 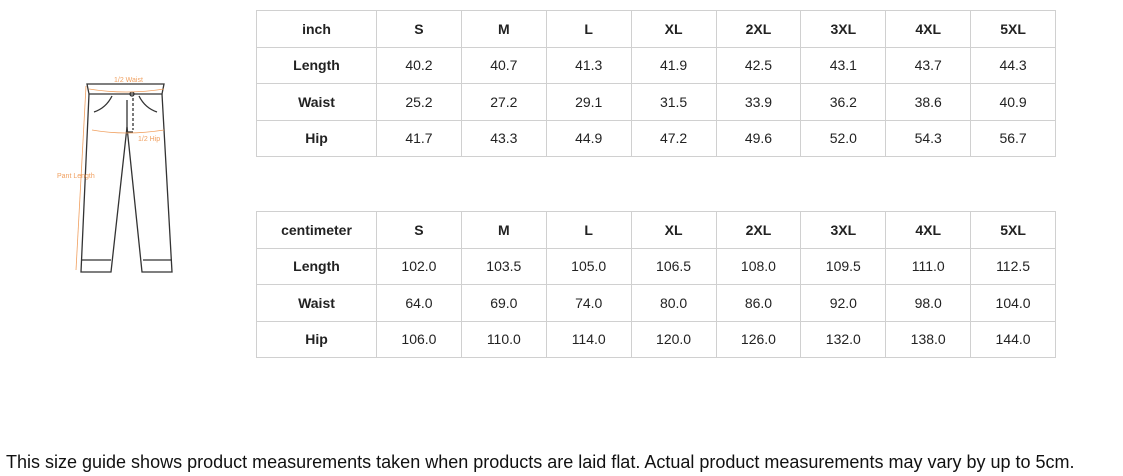 I want to click on table-row: Length 40.2 40.7 41.3 41.9 42.5 43.1 43.7 44.3, so click(x=656, y=65).